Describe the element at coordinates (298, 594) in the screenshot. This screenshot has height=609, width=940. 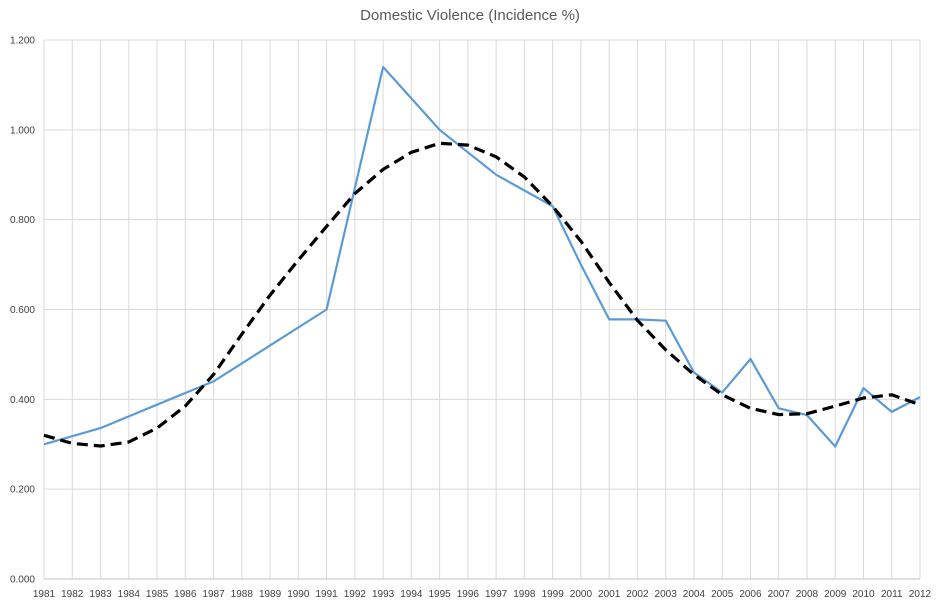
I see `x-tick-label: 1990` at that location.